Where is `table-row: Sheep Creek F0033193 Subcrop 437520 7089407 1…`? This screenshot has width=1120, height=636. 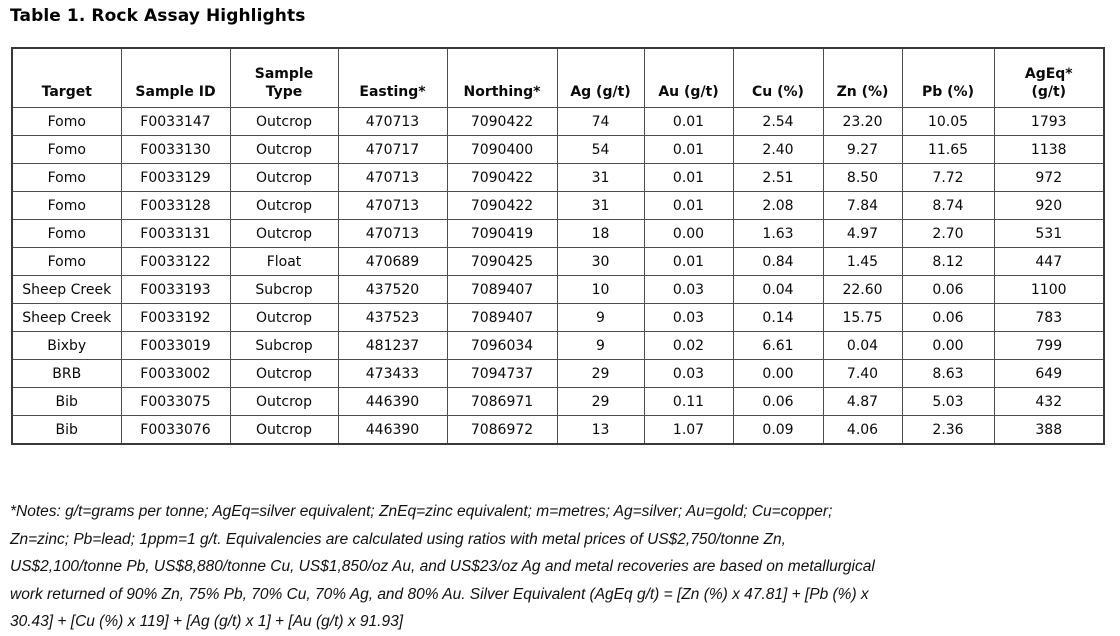
table-row: Sheep Creek F0033193 Subcrop 437520 7089407 1… is located at coordinates (558, 289).